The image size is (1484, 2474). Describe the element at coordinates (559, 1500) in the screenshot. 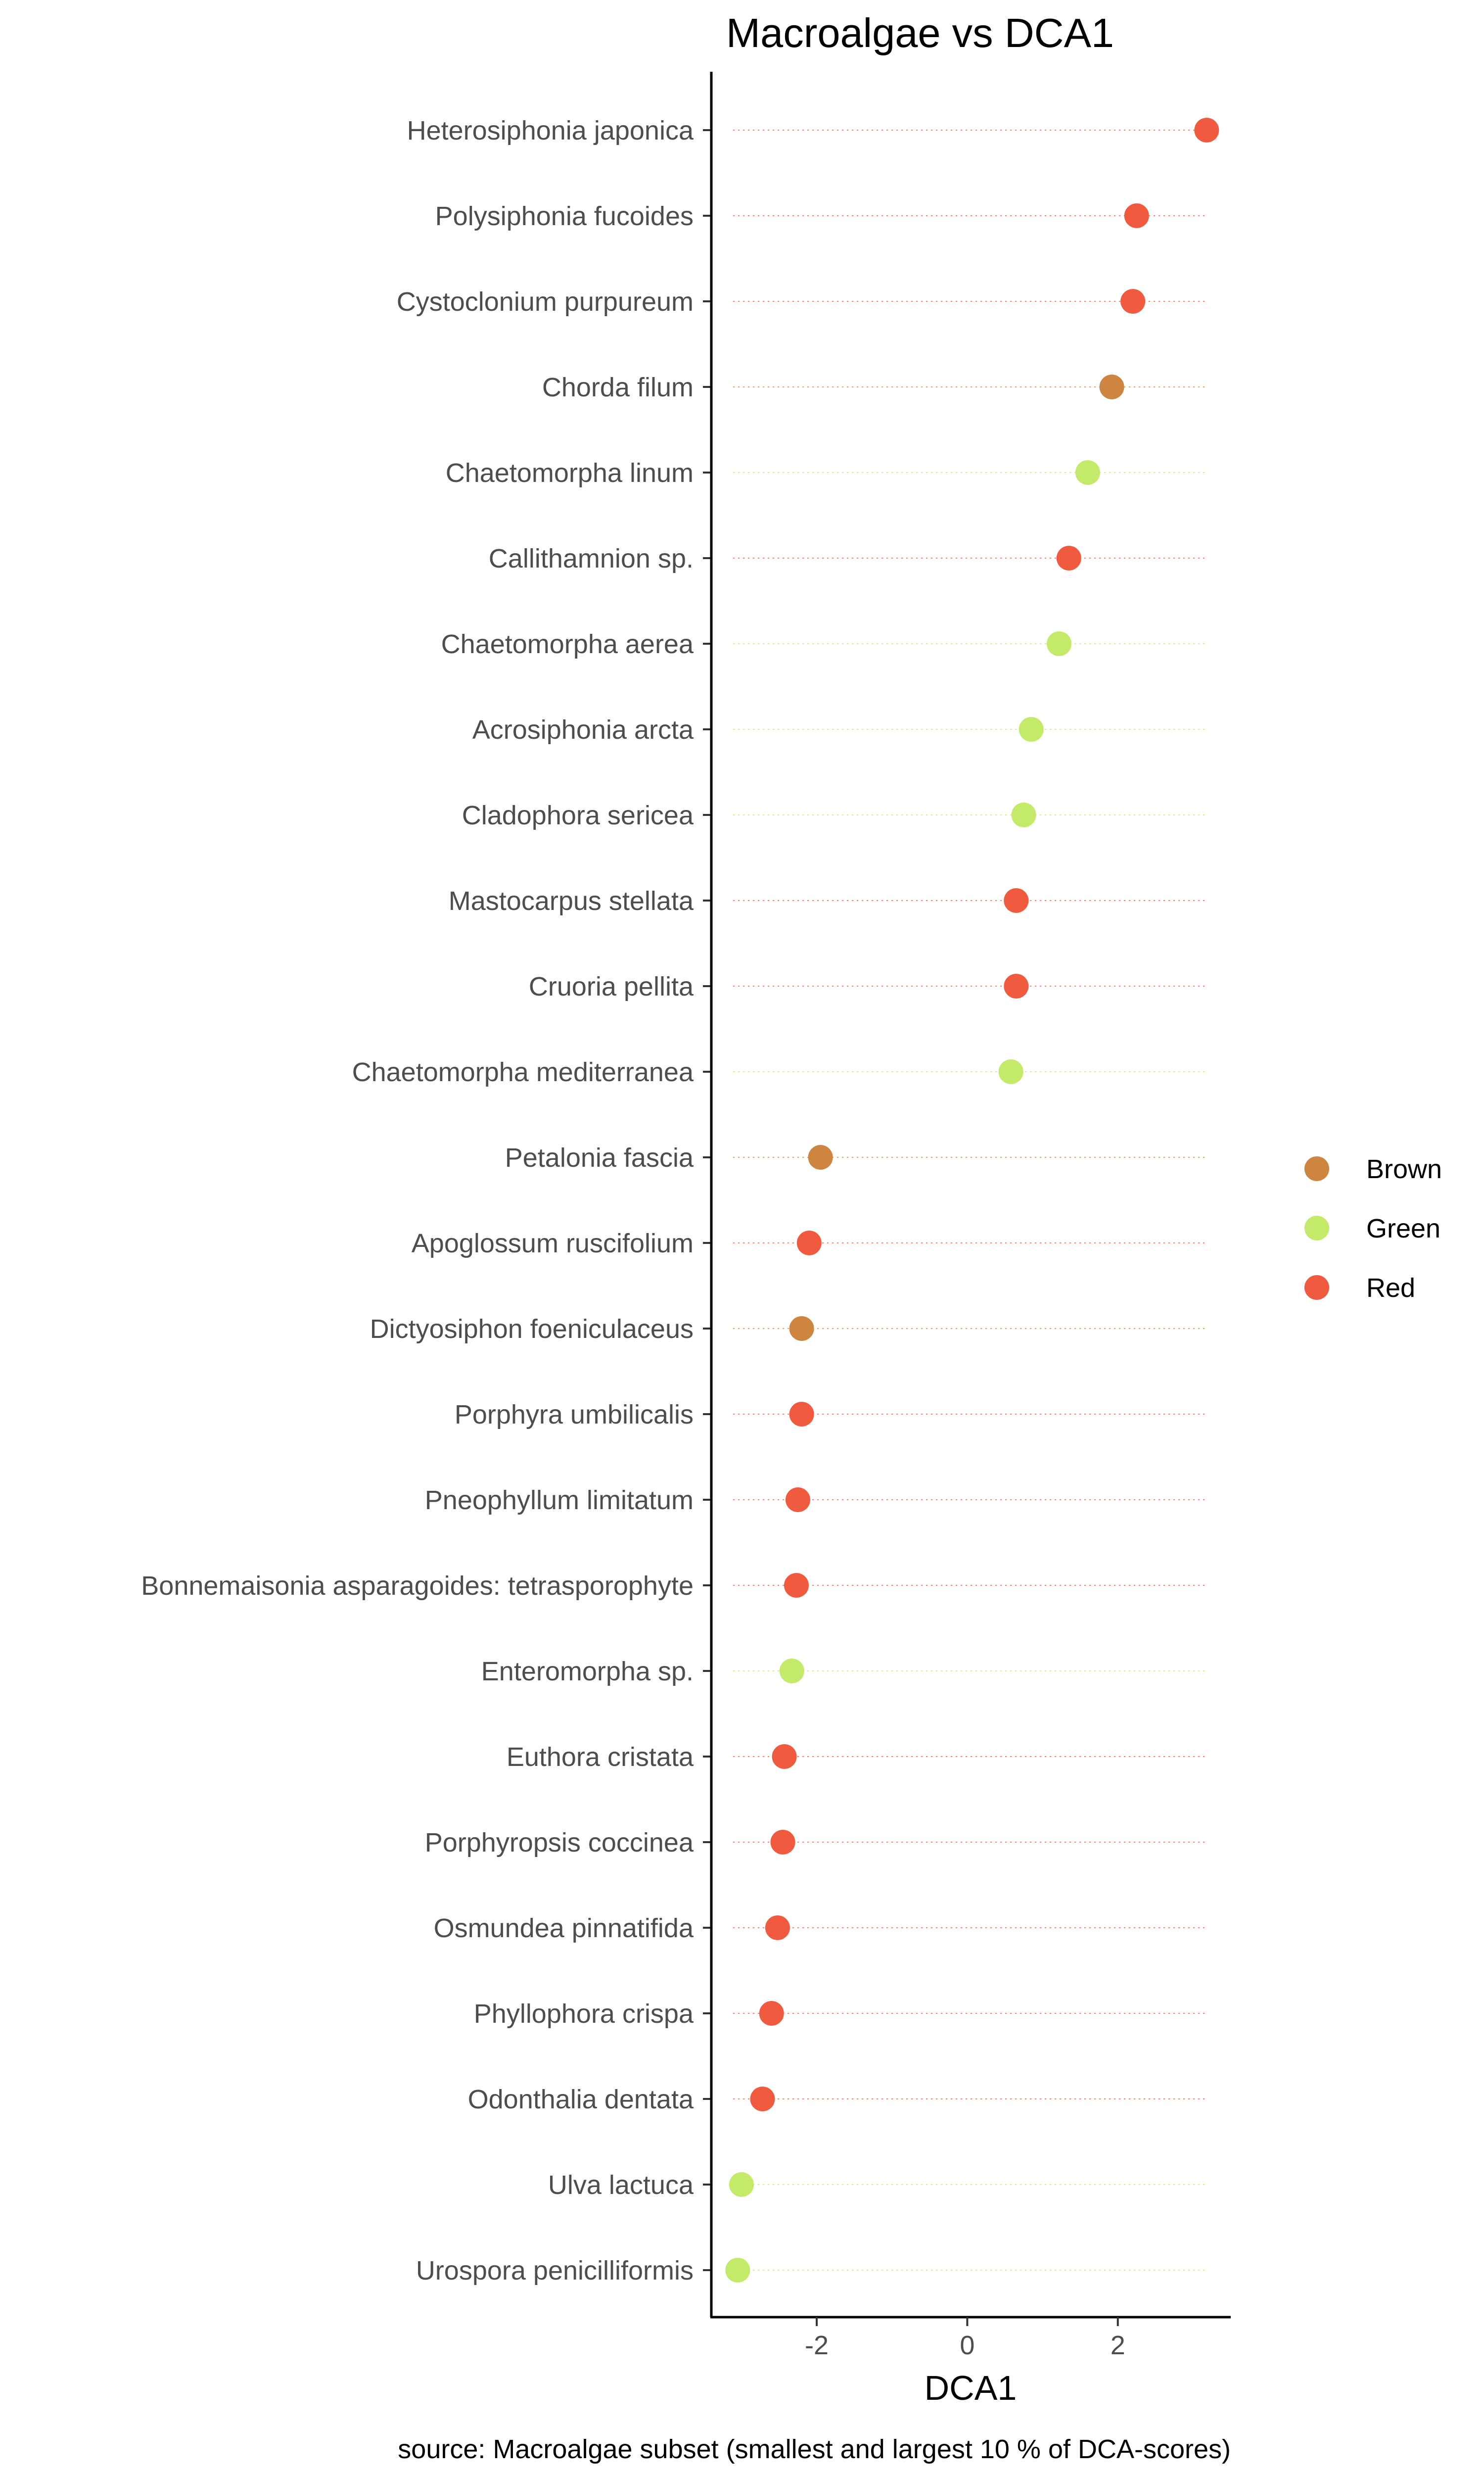

I see `y-tick-label: Pneophyllum limitatum` at that location.